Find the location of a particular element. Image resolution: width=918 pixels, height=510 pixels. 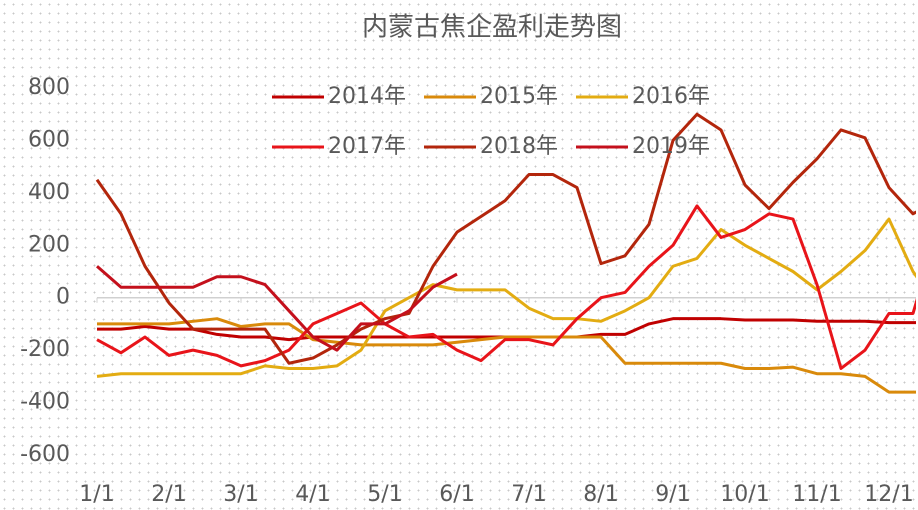

x-tick-label: 5/1 is located at coordinates (384, 494).